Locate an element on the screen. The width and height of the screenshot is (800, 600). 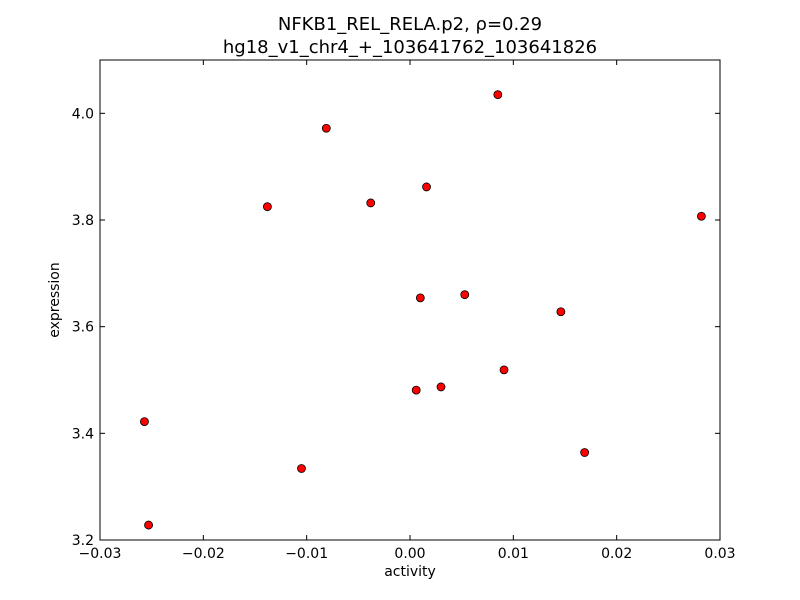
x-axis-label: activity is located at coordinates (410, 572).